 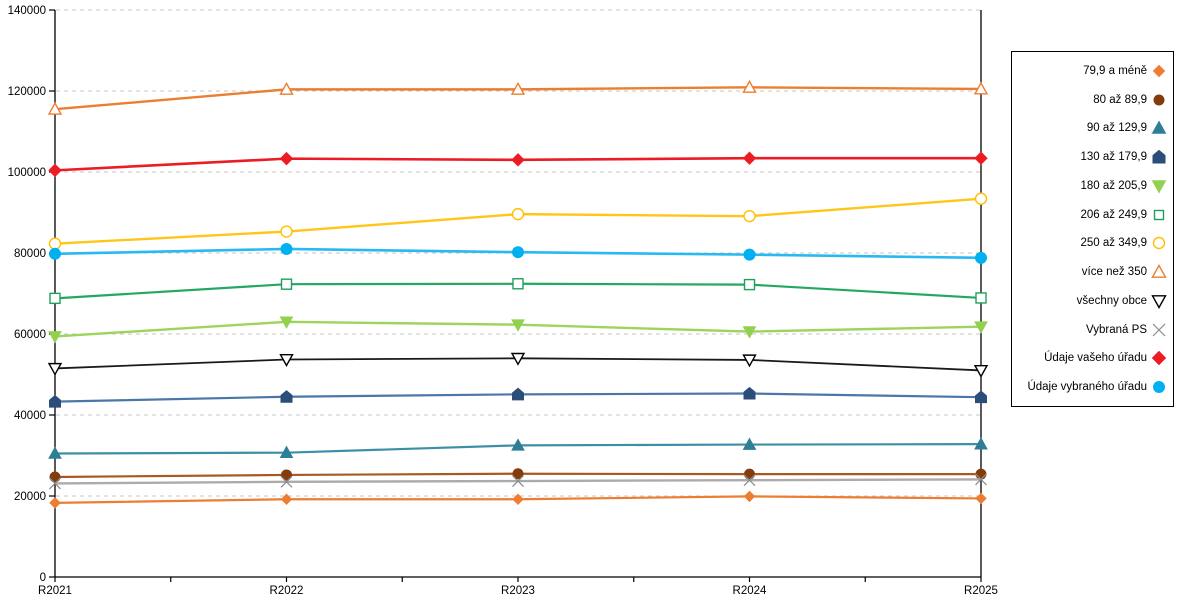 What do you see at coordinates (27, 173) in the screenshot?
I see `y-axis-label: 100000` at bounding box center [27, 173].